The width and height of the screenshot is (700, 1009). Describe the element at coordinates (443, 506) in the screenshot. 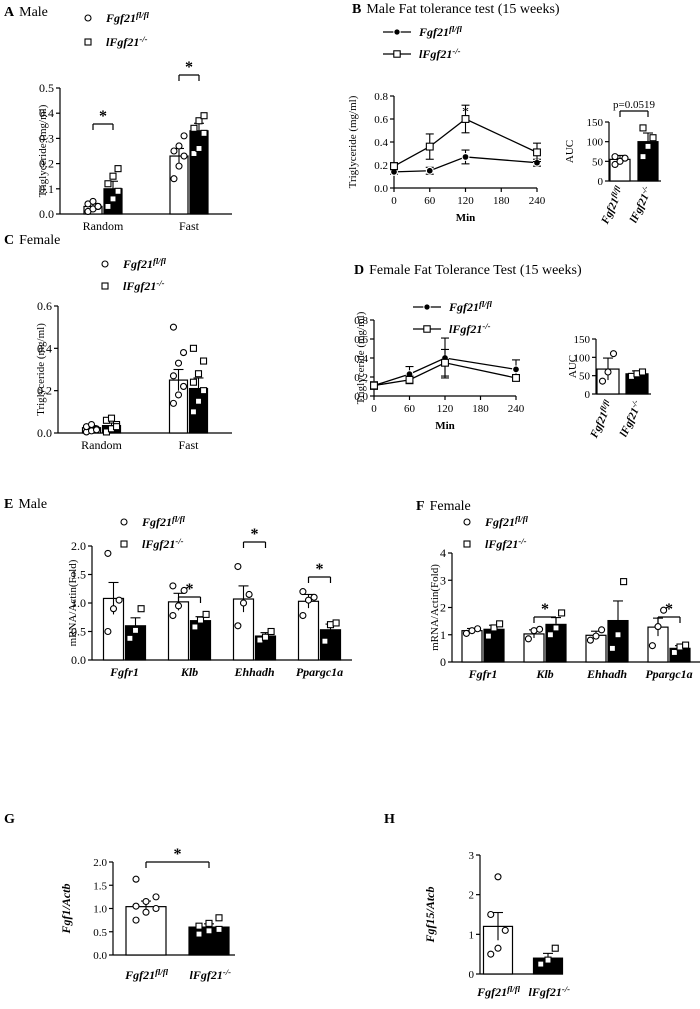

I see `panel-f-heading: F Female` at that location.